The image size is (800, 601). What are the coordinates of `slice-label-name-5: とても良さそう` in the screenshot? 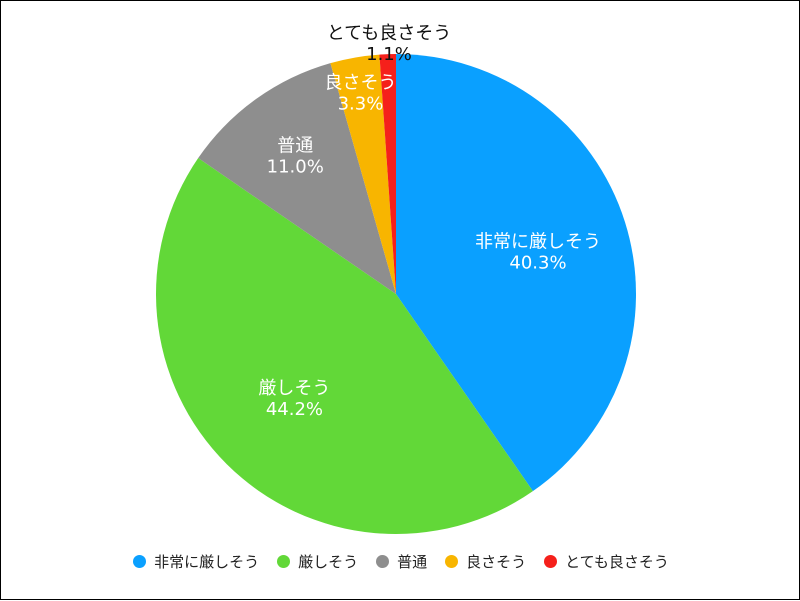 It's located at (389, 33).